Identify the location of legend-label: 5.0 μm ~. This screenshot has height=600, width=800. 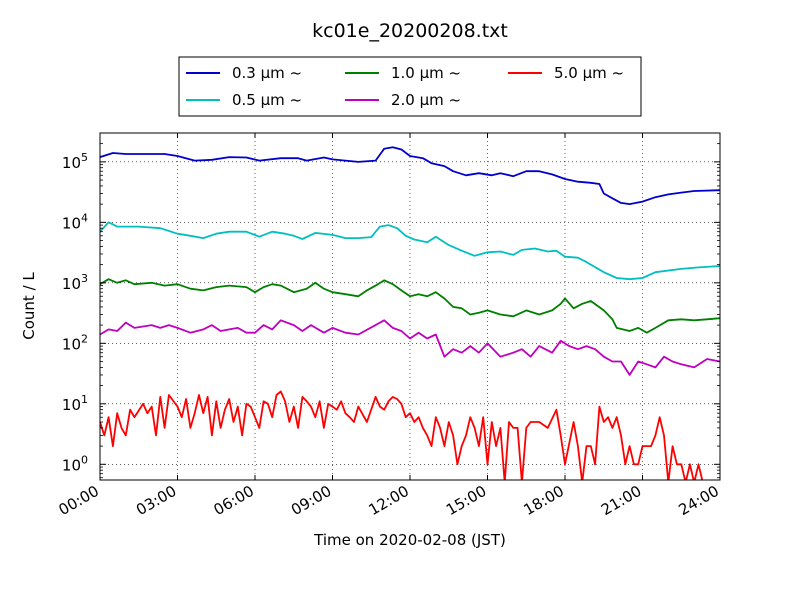
(589, 73).